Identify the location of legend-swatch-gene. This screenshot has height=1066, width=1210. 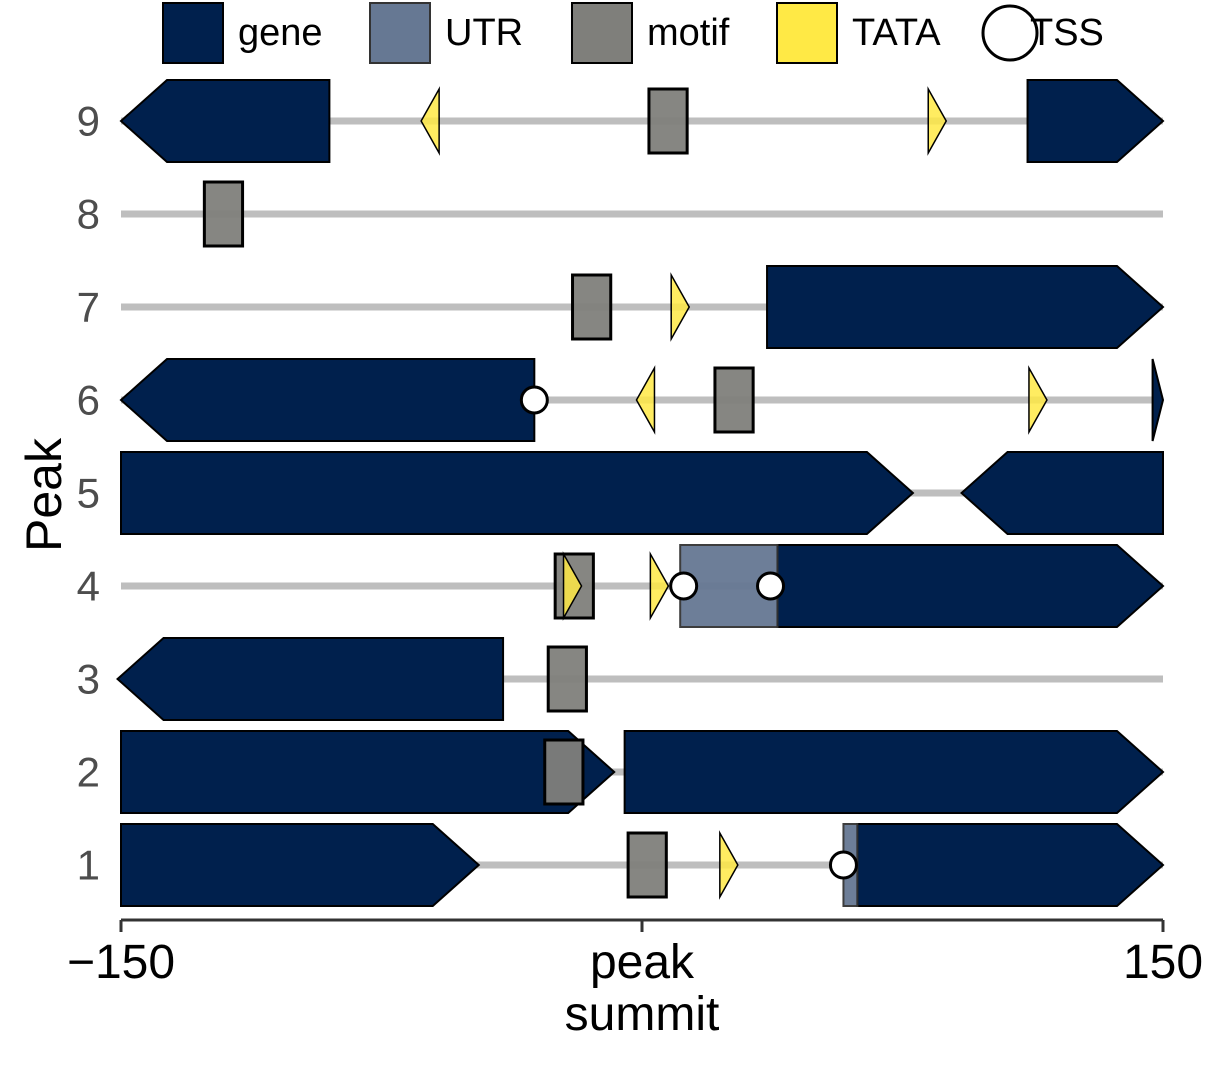
(193, 33).